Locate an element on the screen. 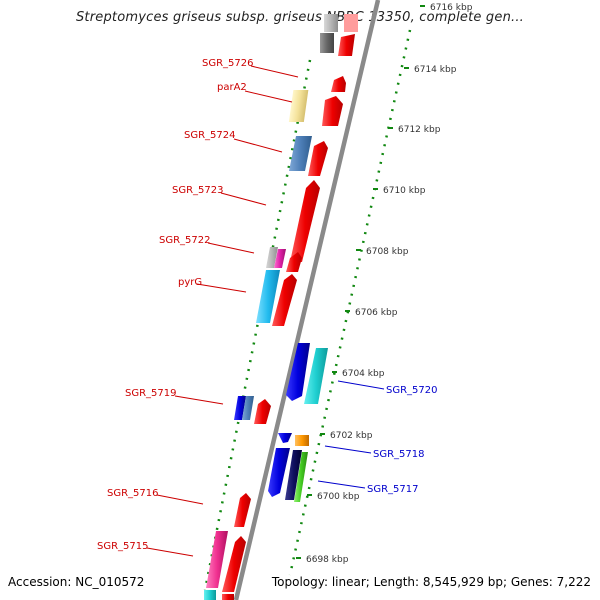 The width and height of the screenshot is (600, 600). gene-block-pyrG is located at coordinates (268, 296).